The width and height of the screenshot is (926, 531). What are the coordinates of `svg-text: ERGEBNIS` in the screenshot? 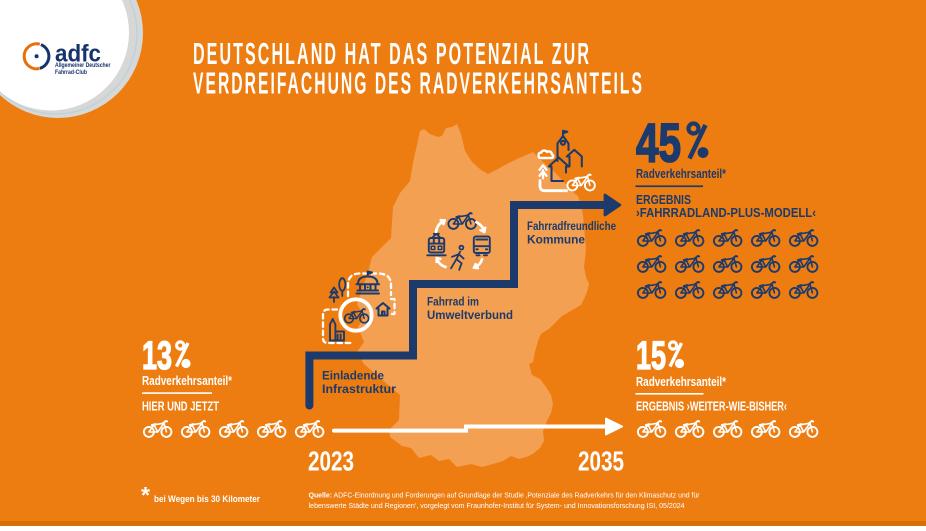 It's located at (663, 200).